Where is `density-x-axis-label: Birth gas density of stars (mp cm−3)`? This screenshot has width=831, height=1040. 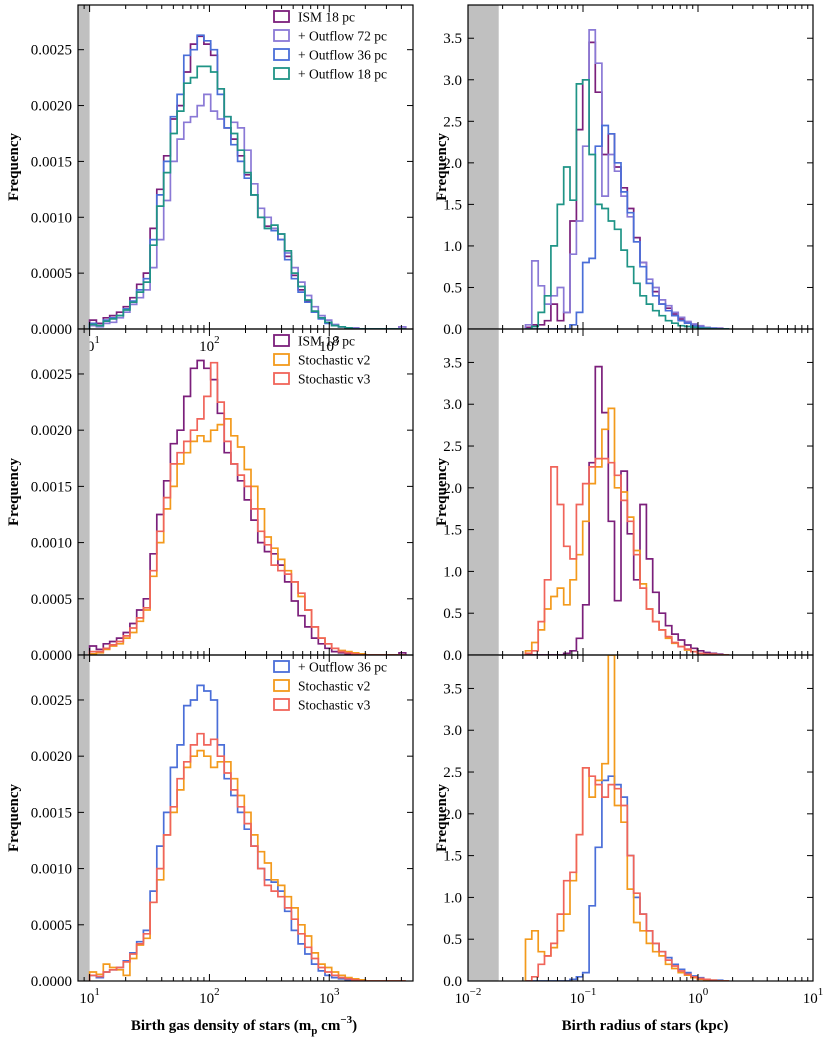 density-x-axis-label: Birth gas density of stars (mp cm−3) is located at coordinates (244, 1025).